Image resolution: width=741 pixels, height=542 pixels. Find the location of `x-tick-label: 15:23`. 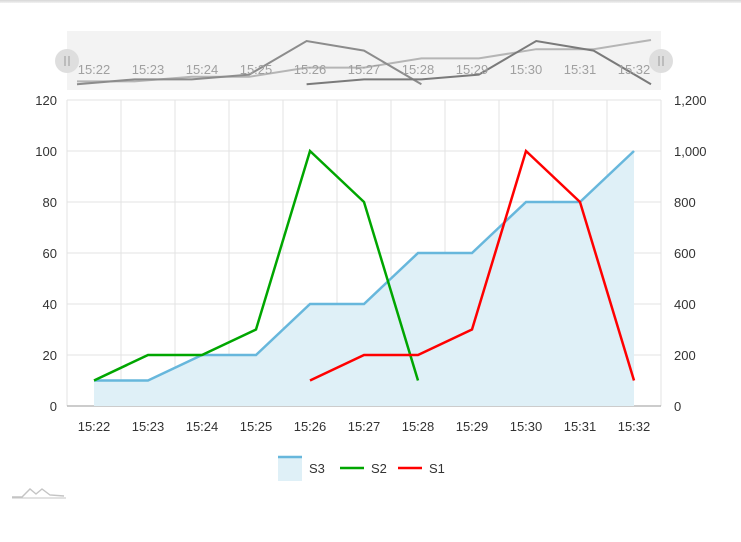

x-tick-label: 15:23 is located at coordinates (148, 426).